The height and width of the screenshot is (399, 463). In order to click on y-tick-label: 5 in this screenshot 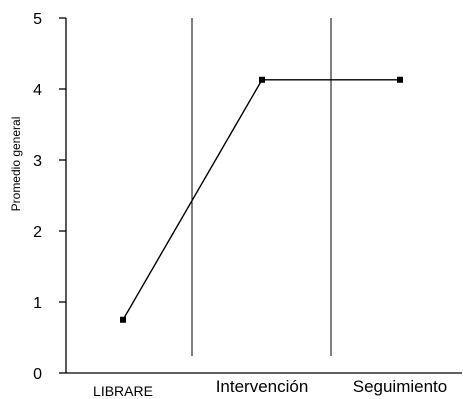, I will do `click(37, 19)`.